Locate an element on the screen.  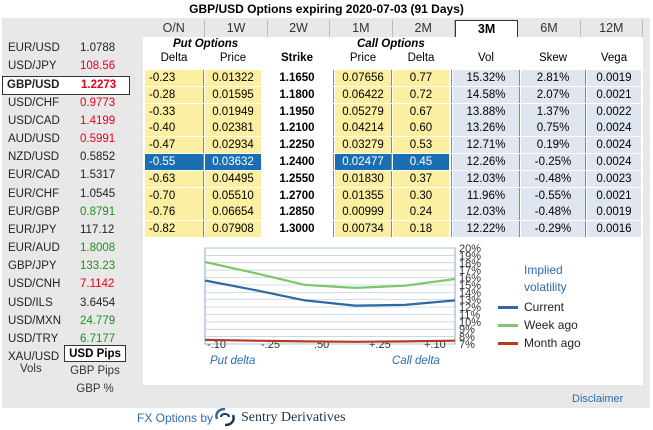
cell-skew: -0.48% is located at coordinates (553, 178).